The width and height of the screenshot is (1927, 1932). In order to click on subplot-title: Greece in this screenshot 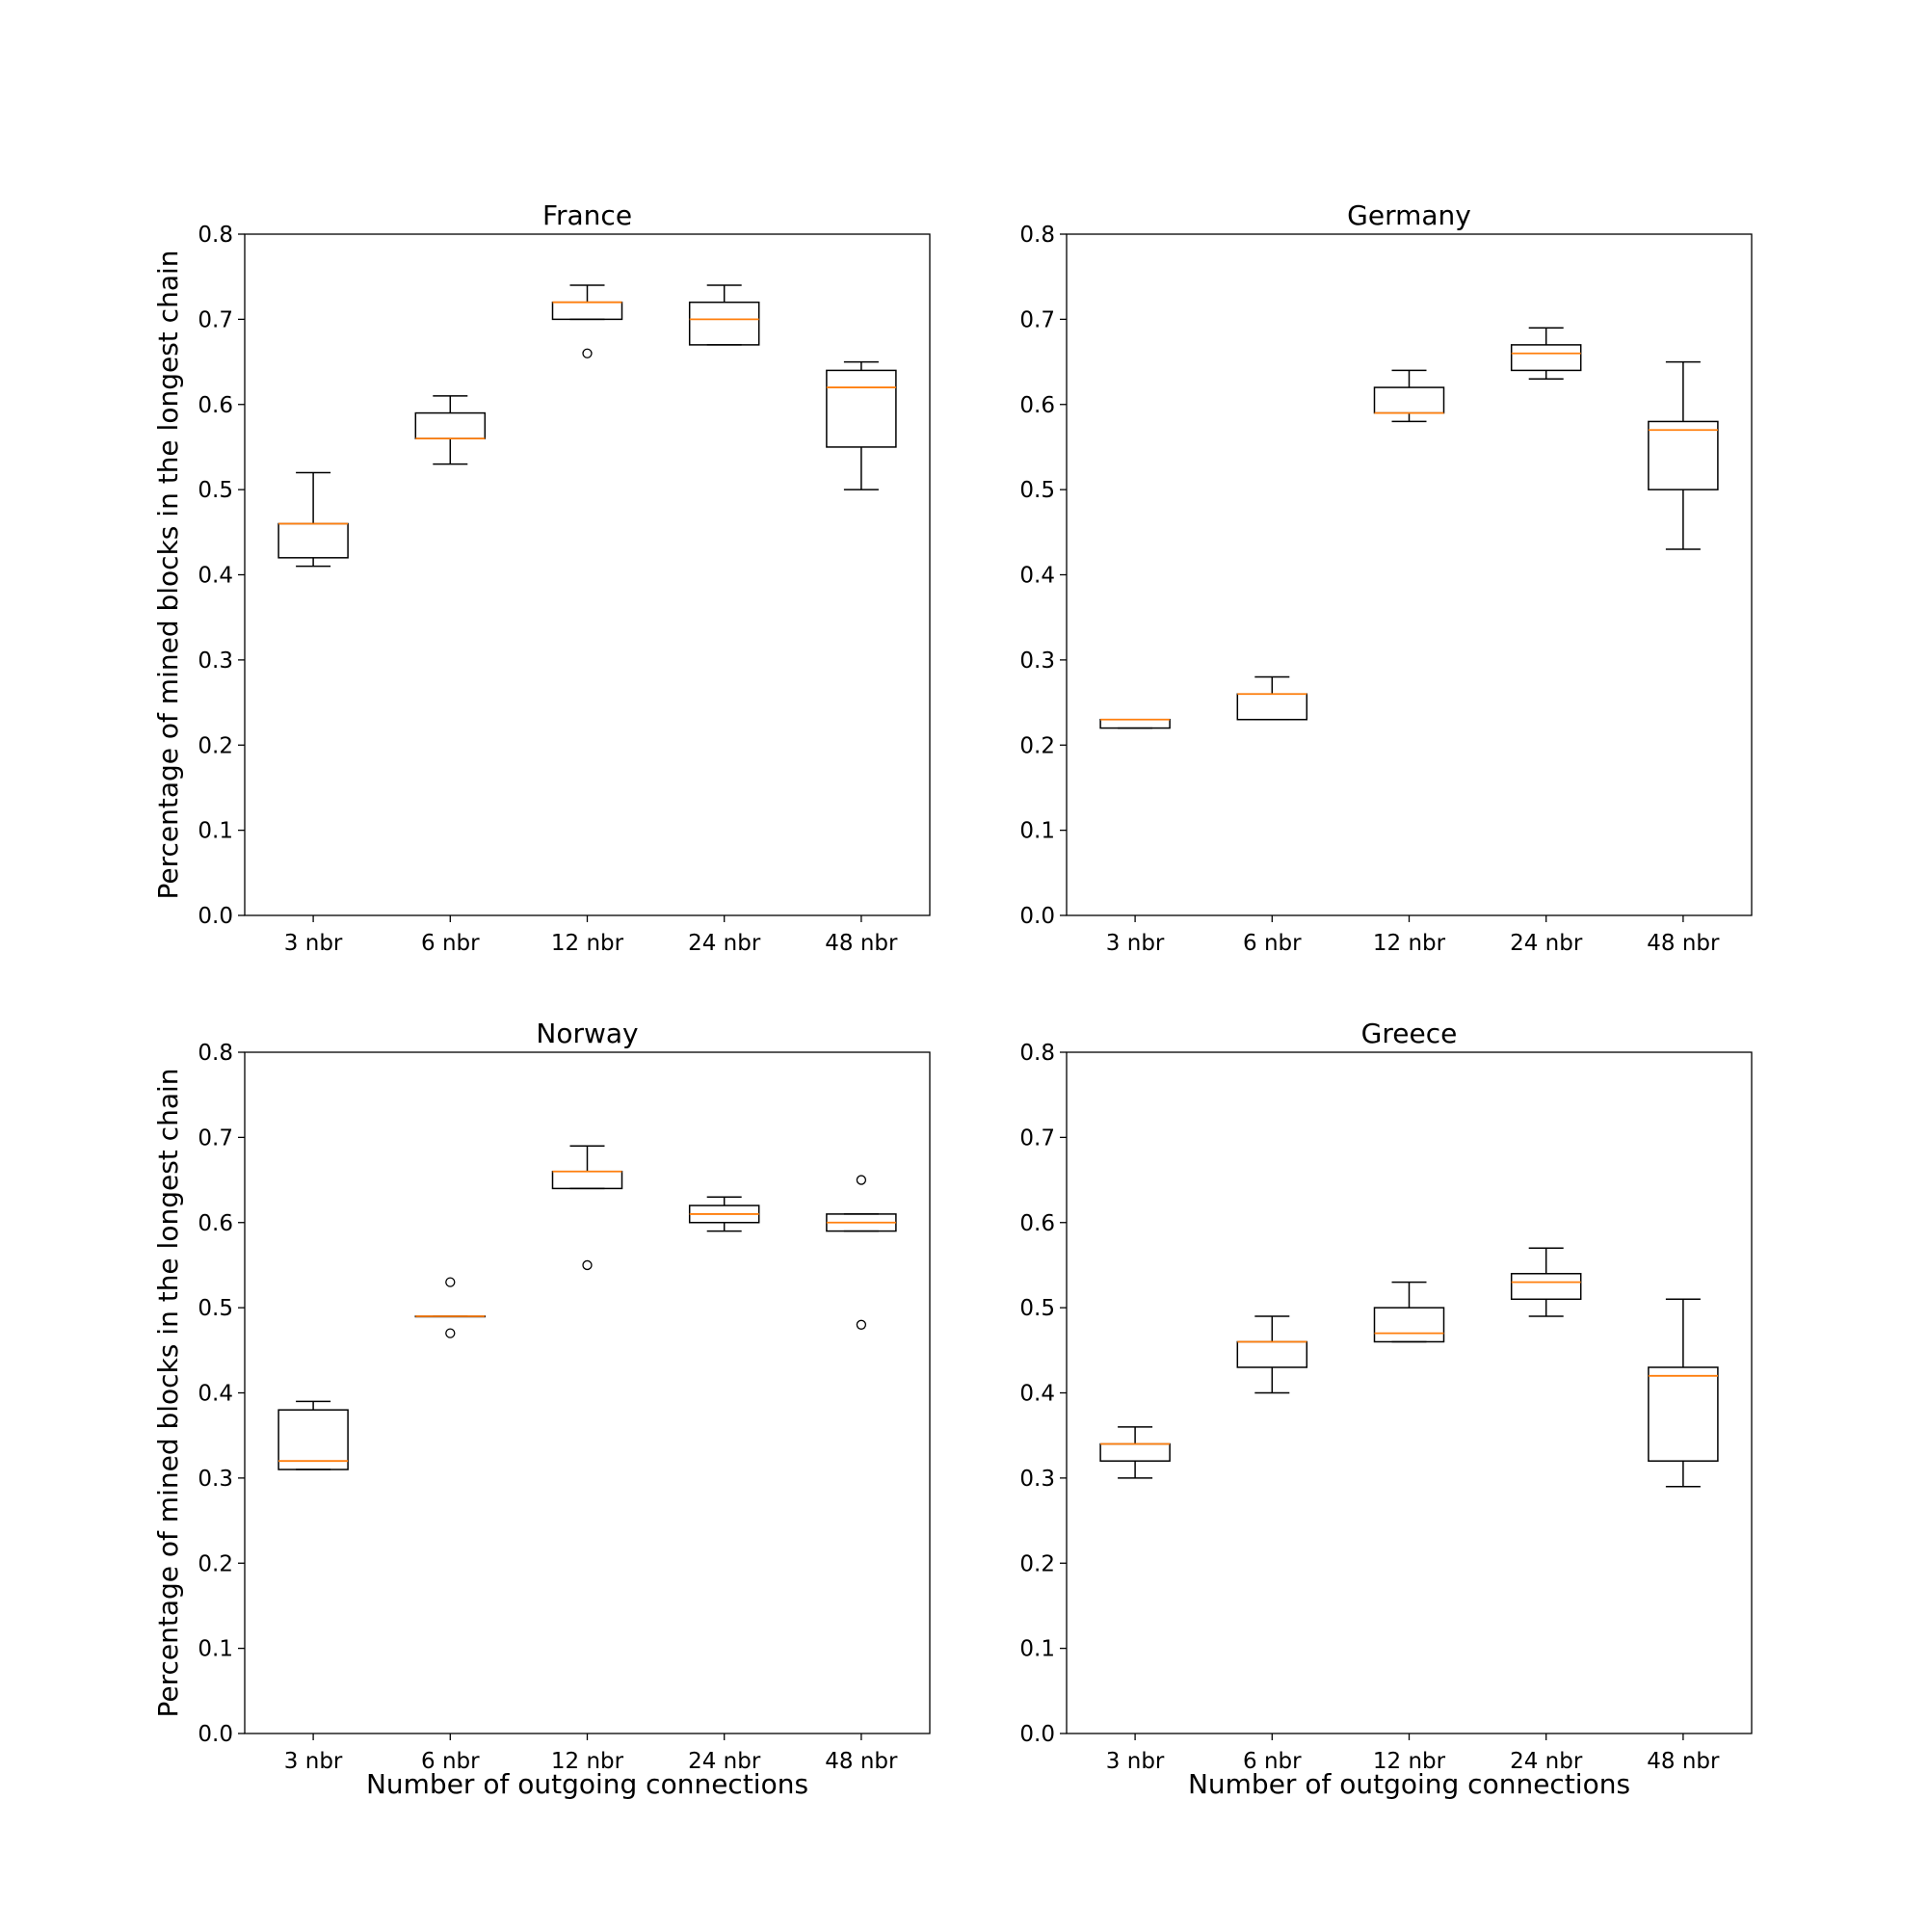, I will do `click(1409, 1033)`.